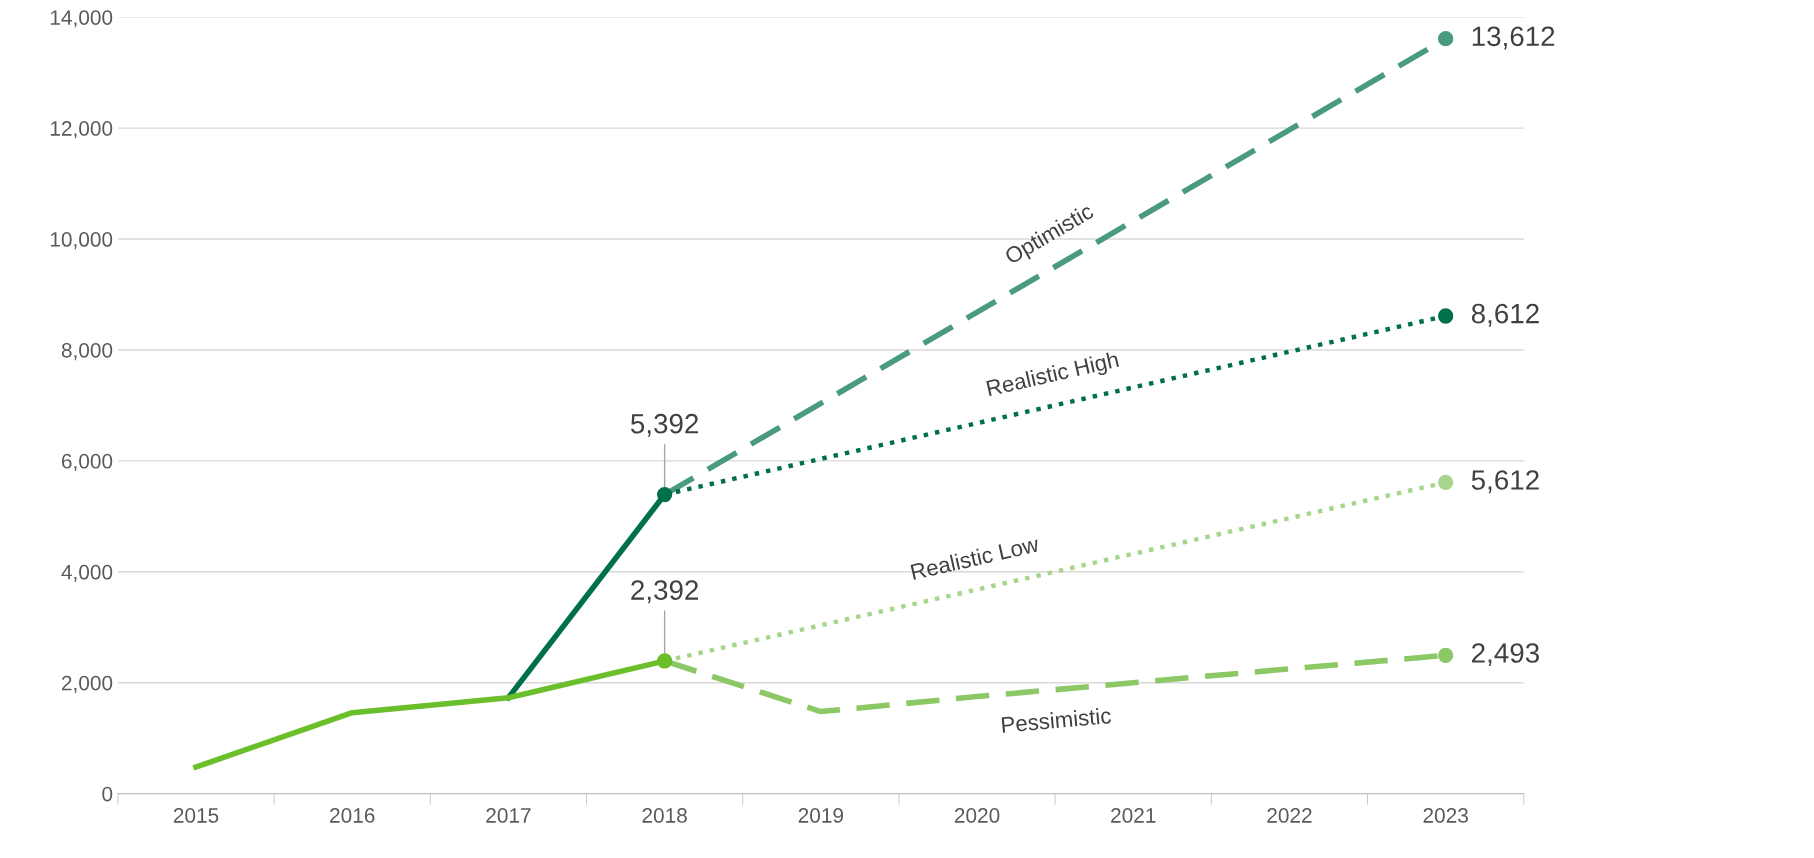  What do you see at coordinates (1513, 38) in the screenshot?
I see `data-label: 13,612` at bounding box center [1513, 38].